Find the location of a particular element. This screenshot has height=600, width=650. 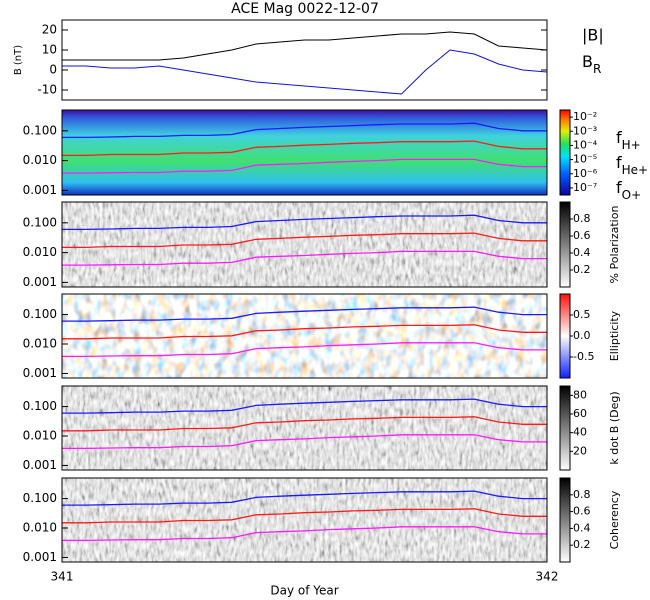

legend-entry: fH+ is located at coordinates (628, 140).